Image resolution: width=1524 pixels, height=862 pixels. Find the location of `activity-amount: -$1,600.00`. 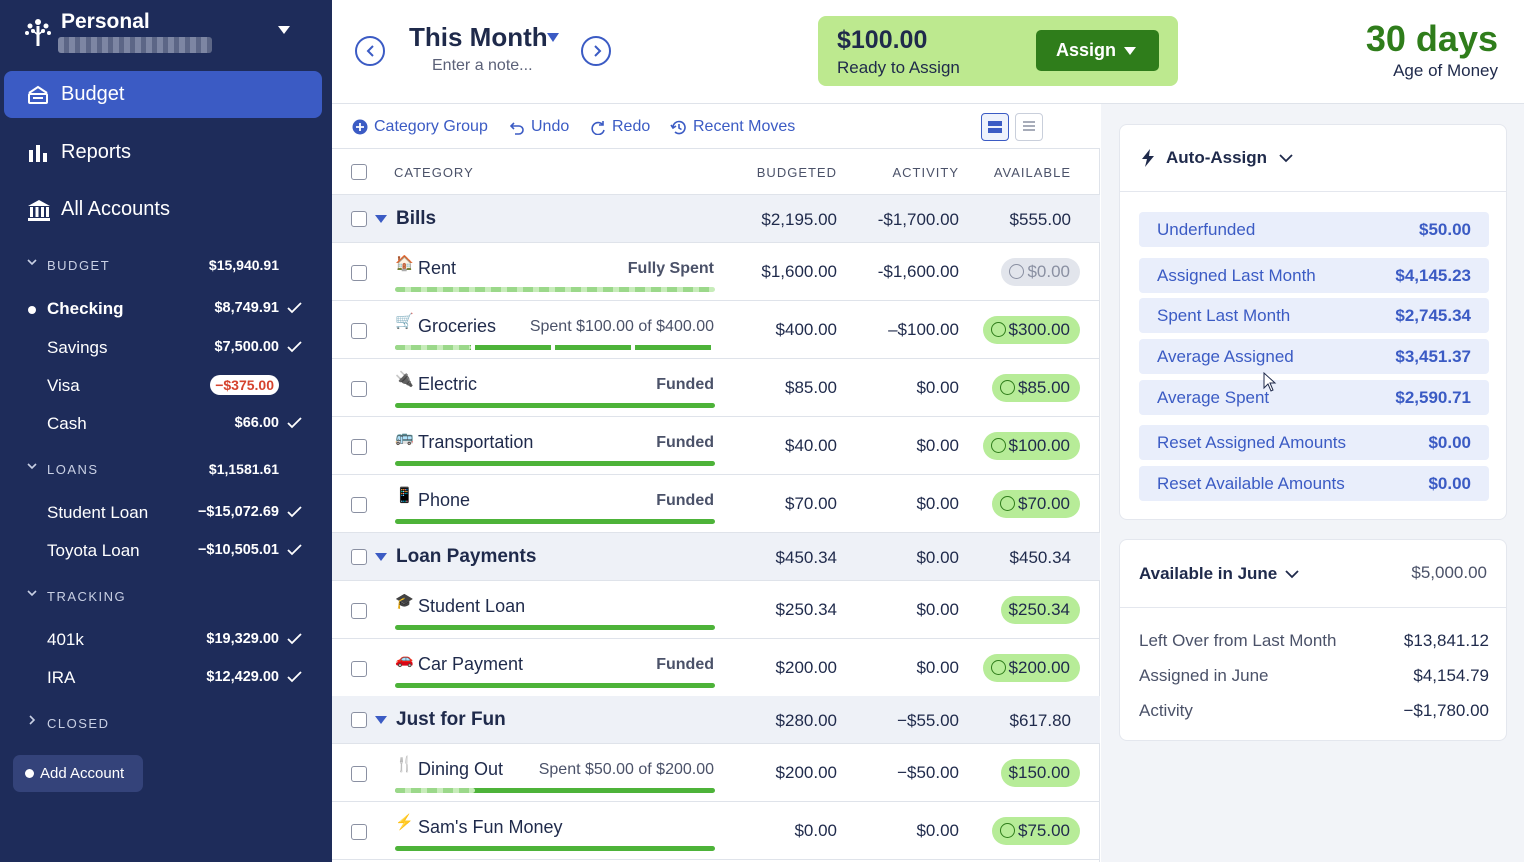

activity-amount: -$1,600.00 is located at coordinates (918, 271).